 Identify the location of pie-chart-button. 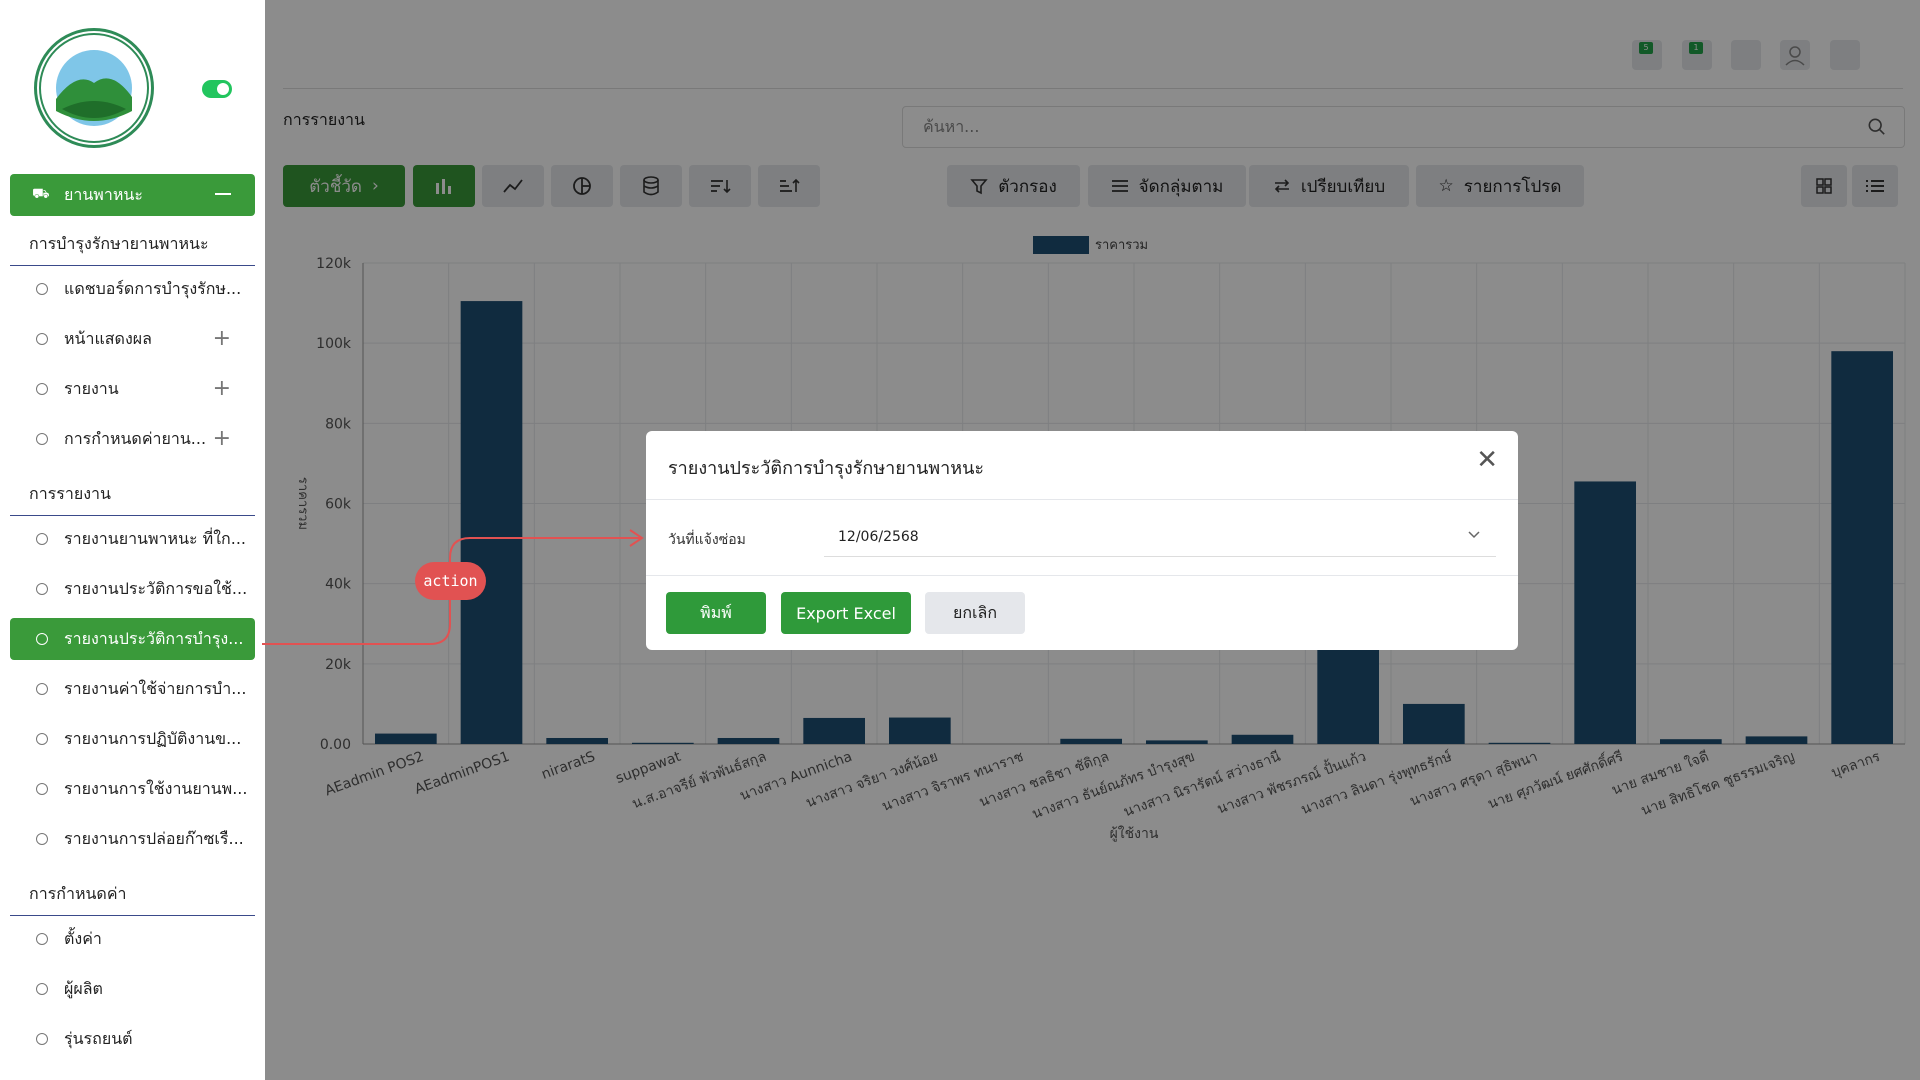
(582, 186).